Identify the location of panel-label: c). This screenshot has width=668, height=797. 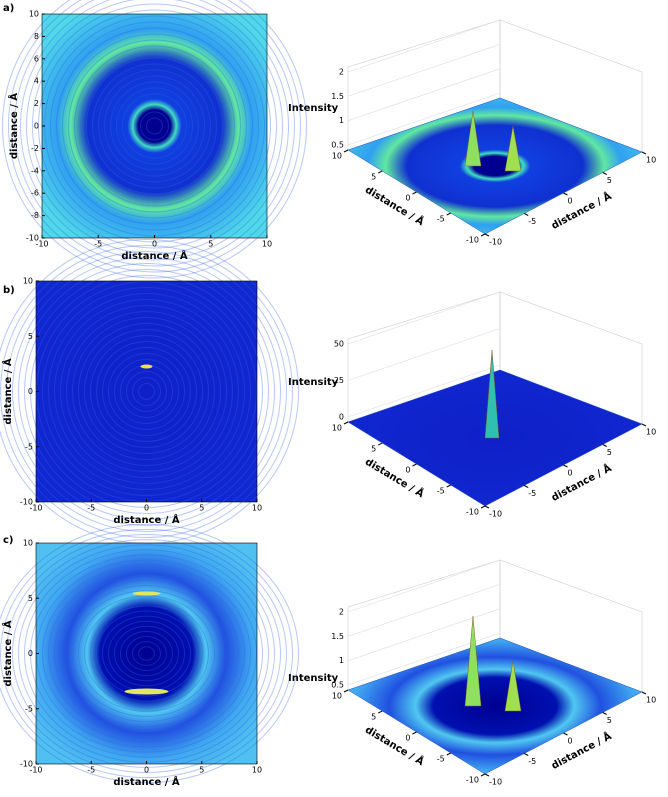
(8, 540).